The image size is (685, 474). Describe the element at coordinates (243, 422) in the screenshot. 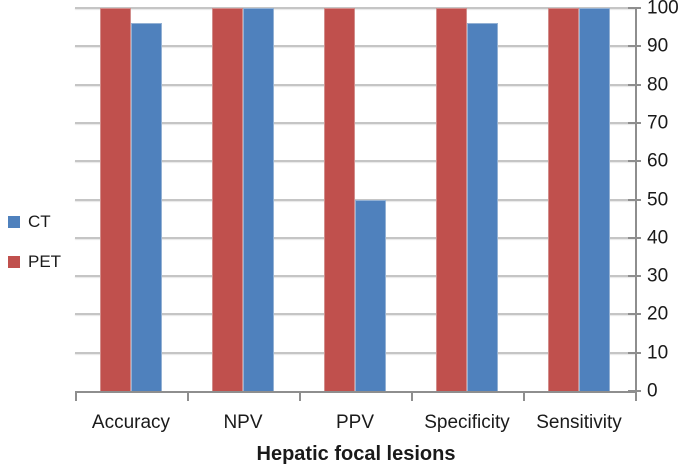

I see `x-category-label-npv: NPV` at that location.